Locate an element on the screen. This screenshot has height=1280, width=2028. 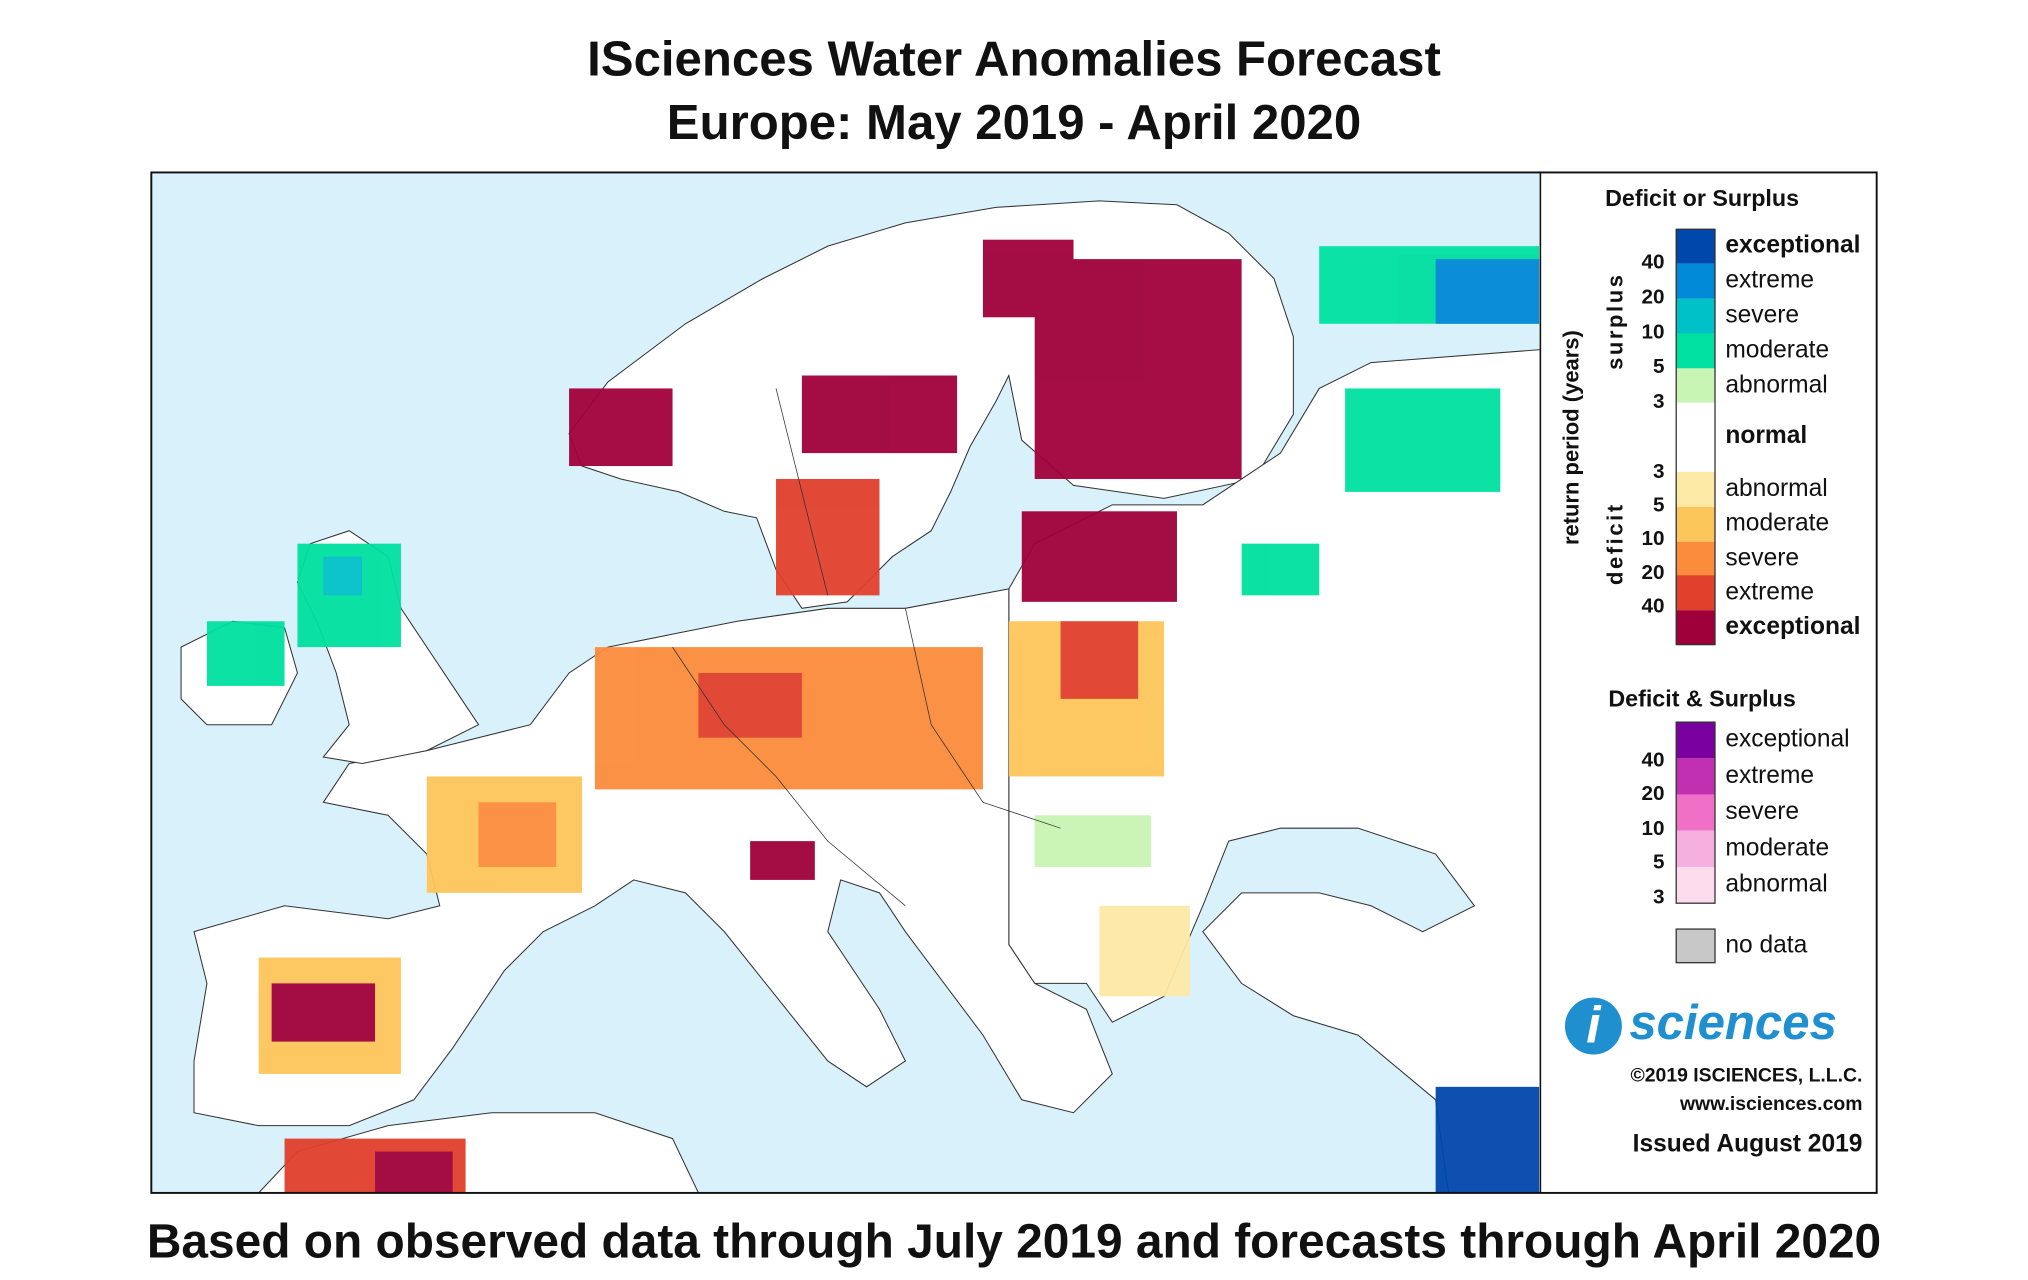
axis-label: return period (years) is located at coordinates (1571, 437).